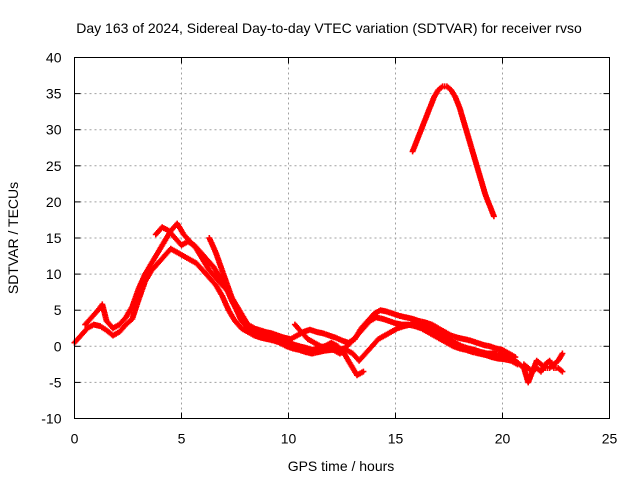  I want to click on y-tick-label: 15, so click(54, 238).